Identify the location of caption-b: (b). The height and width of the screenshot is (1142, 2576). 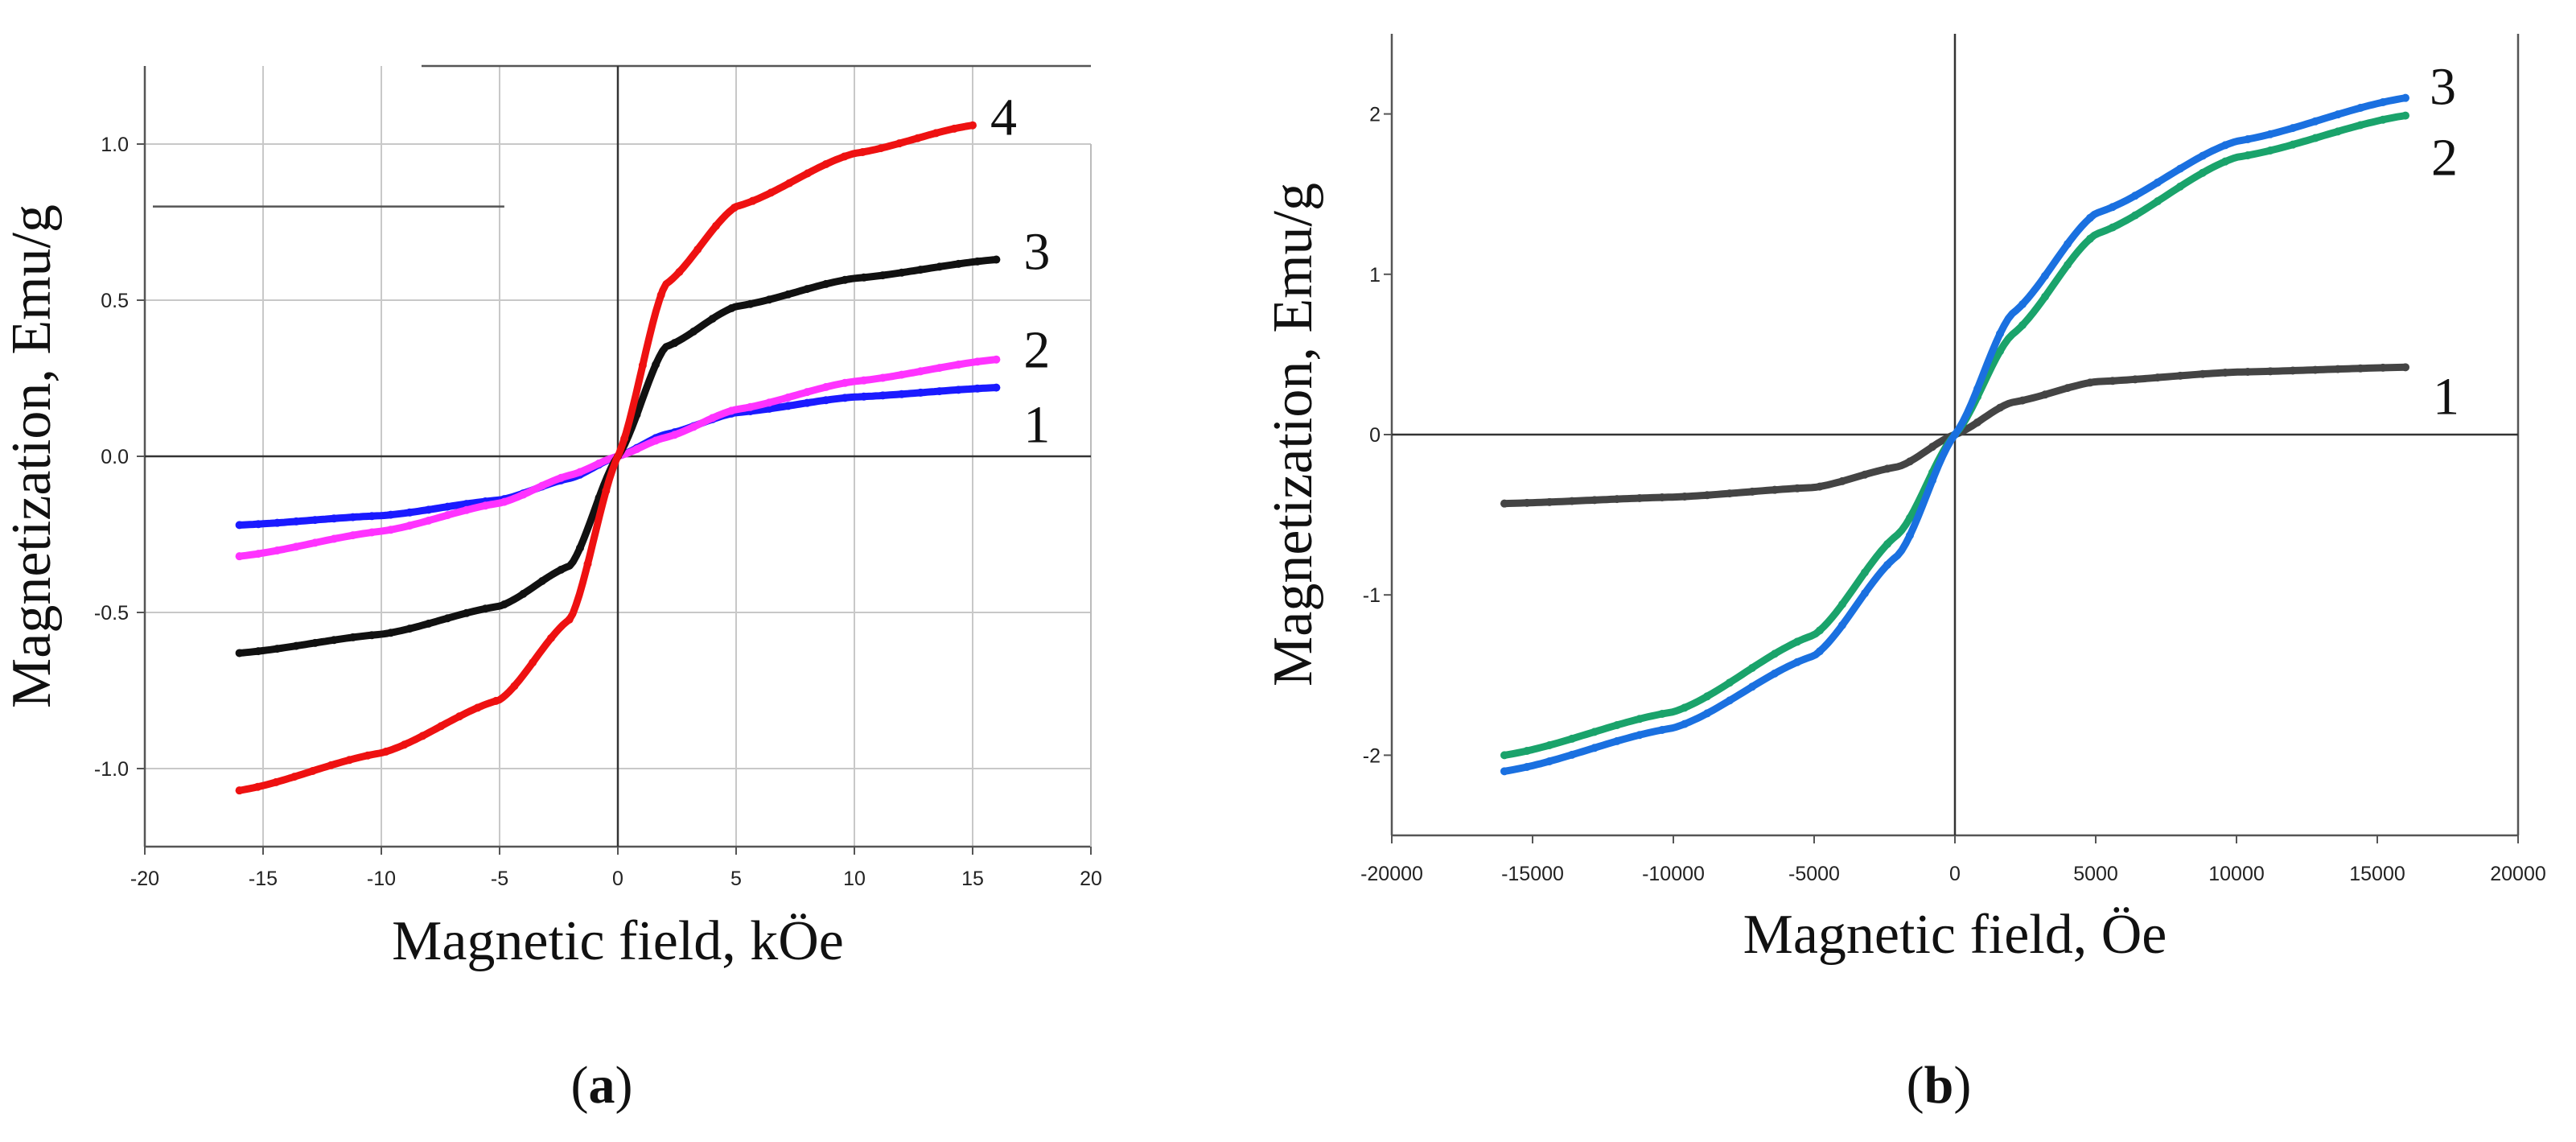
(1939, 1086).